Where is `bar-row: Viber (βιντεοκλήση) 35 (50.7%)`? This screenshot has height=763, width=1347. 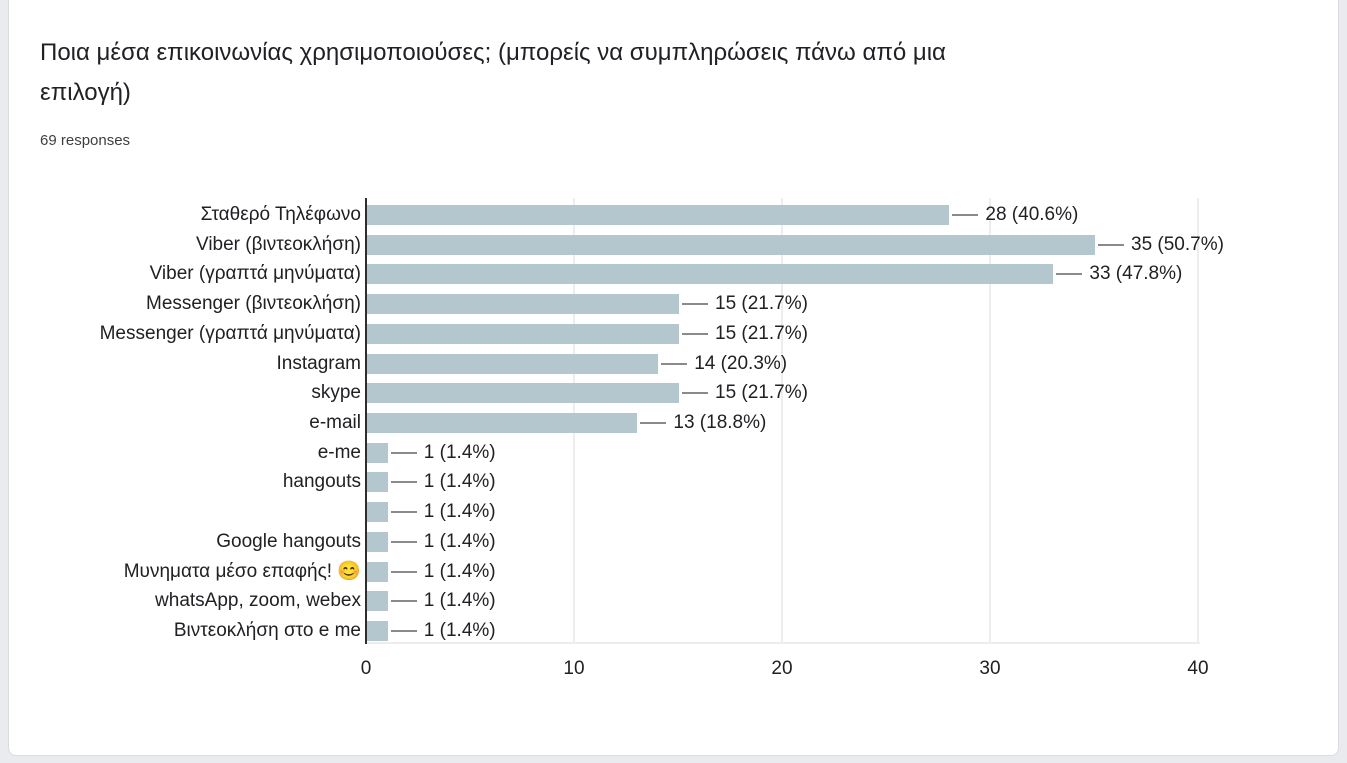 bar-row: Viber (βιντεοκλήση) 35 (50.7%) is located at coordinates (673, 245).